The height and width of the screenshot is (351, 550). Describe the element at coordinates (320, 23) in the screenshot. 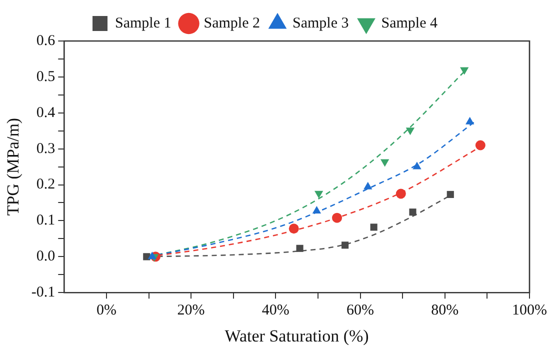

I see `legend-label: Sample 3` at that location.